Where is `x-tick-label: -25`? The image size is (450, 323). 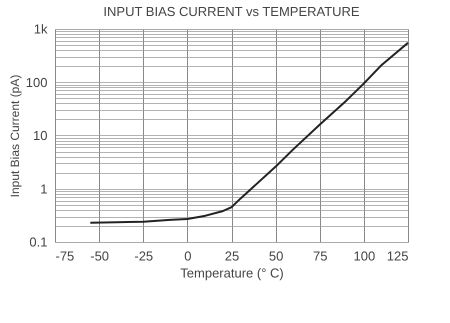 x-tick-label: -25 is located at coordinates (144, 256).